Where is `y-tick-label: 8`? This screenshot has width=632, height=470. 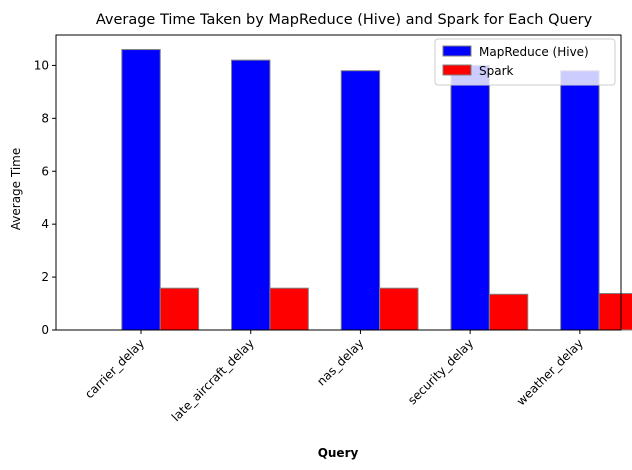
y-tick-label: 8 is located at coordinates (45, 118).